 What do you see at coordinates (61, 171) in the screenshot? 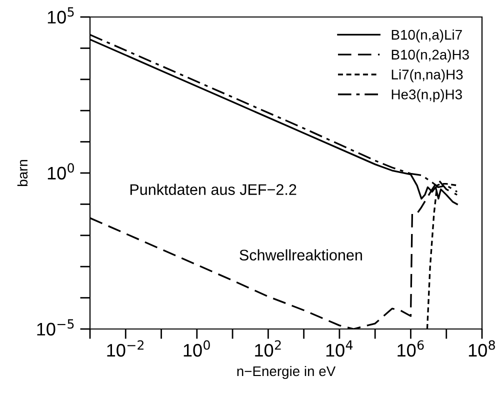
I see `y-tick-label: 10$^{0}$` at bounding box center [61, 171].